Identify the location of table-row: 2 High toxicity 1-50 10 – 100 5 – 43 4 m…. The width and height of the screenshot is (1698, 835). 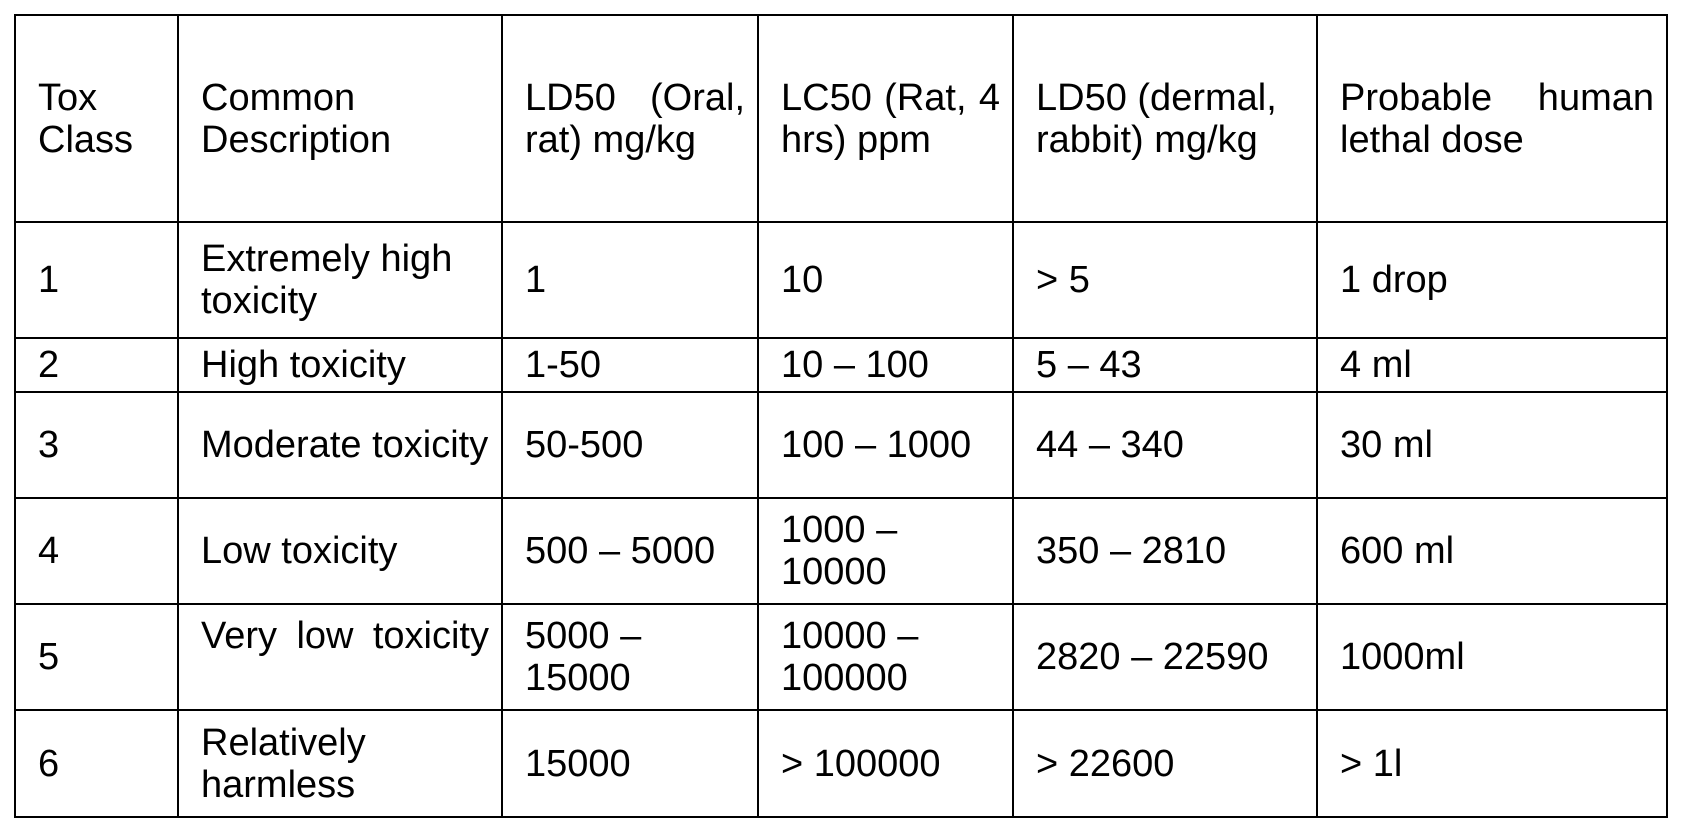
(841, 365).